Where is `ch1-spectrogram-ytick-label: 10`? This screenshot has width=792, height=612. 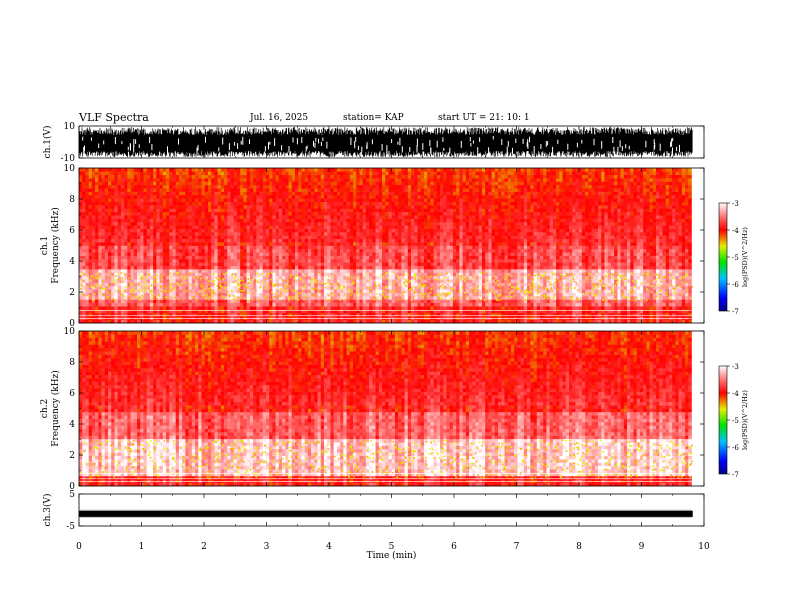
ch1-spectrogram-ytick-label: 10 is located at coordinates (70, 169).